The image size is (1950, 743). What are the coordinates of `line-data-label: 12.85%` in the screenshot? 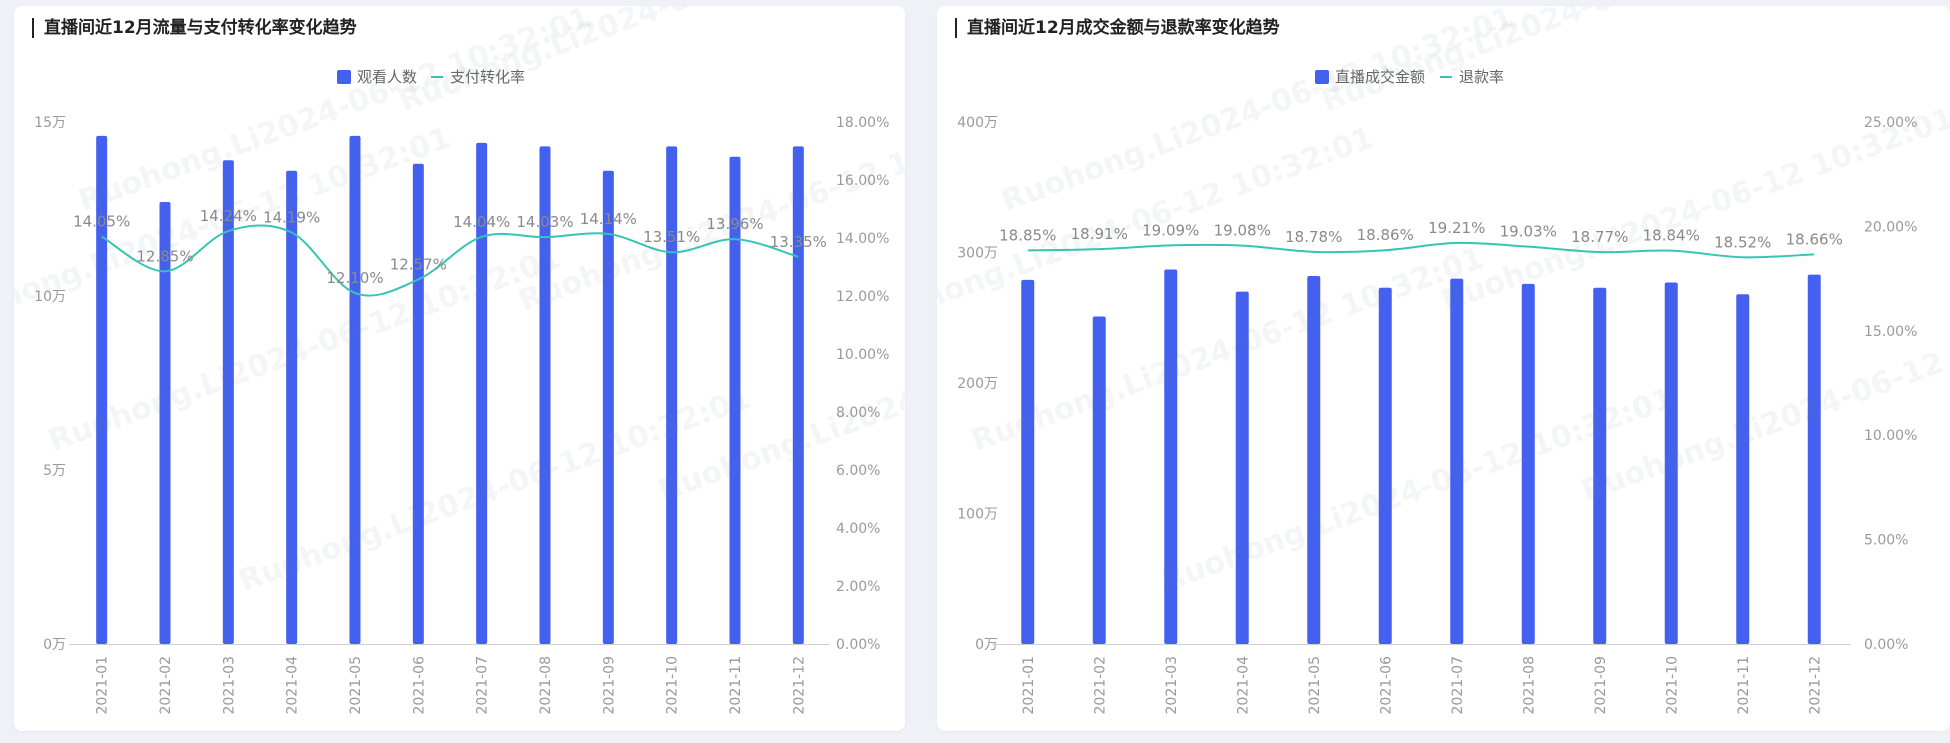 It's located at (164, 256).